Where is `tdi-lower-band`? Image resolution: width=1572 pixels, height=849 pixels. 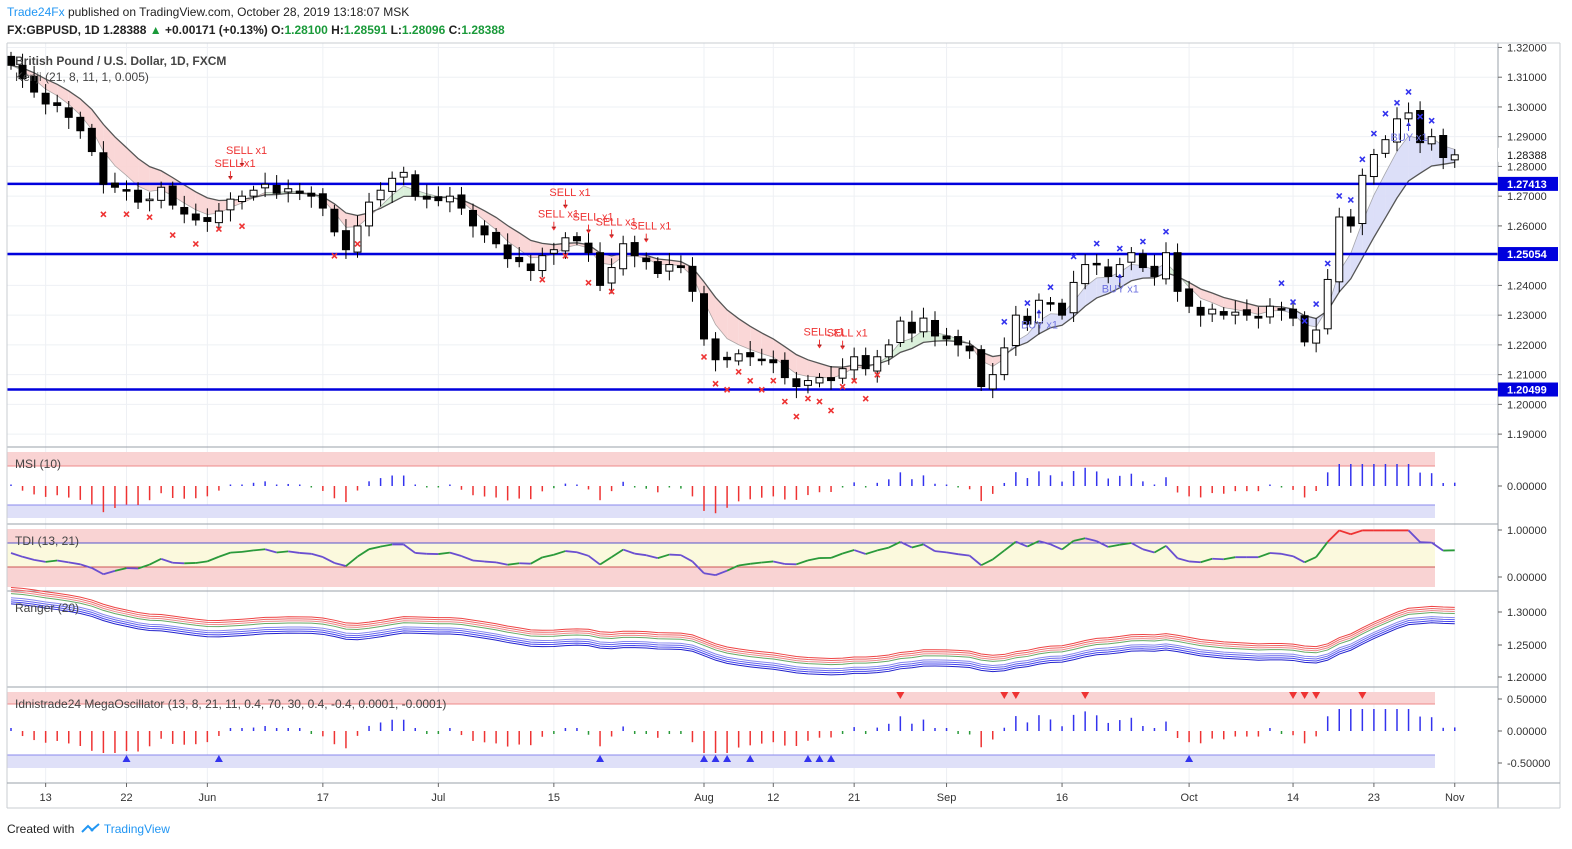
tdi-lower-band is located at coordinates (721, 577).